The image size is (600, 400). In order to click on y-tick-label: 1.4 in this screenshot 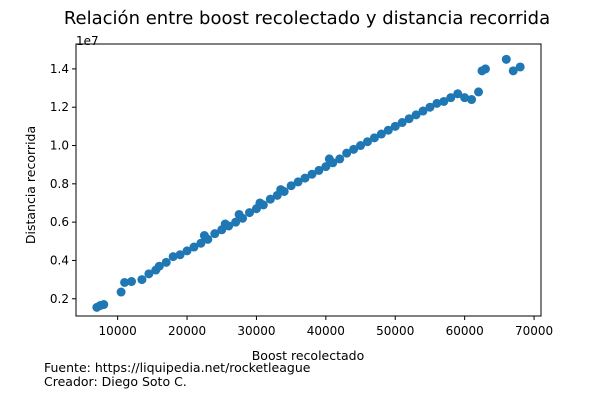, I will do `click(59, 69)`.